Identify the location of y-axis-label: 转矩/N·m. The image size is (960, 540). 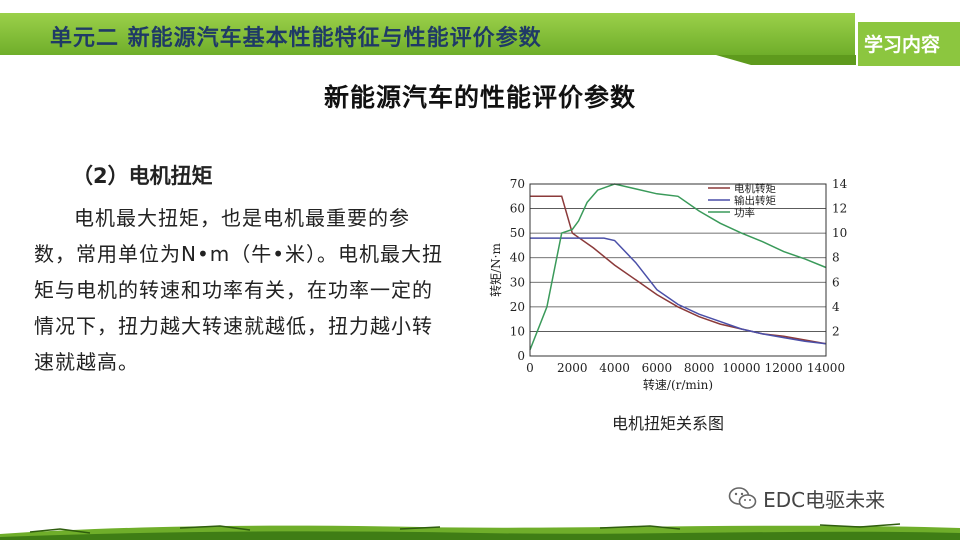
(495, 270).